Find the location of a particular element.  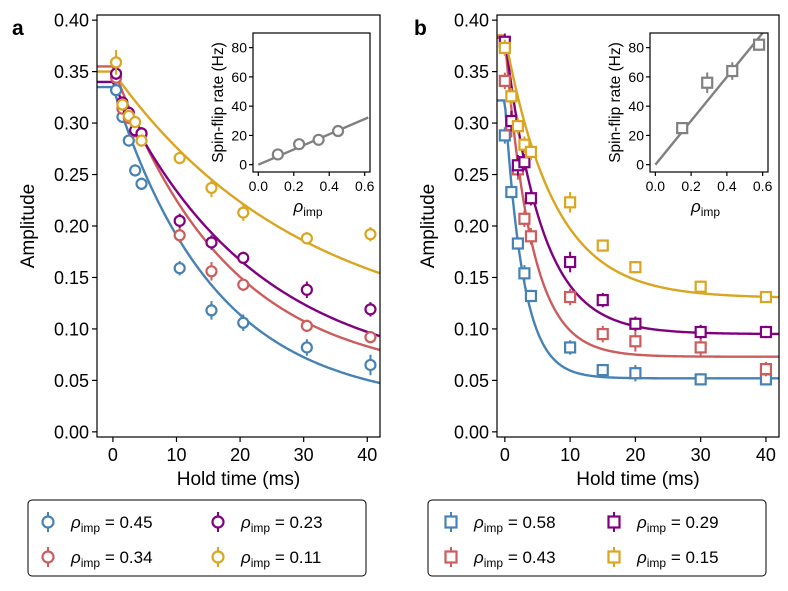

inset-x-tick-label: 0.4 is located at coordinates (727, 186).